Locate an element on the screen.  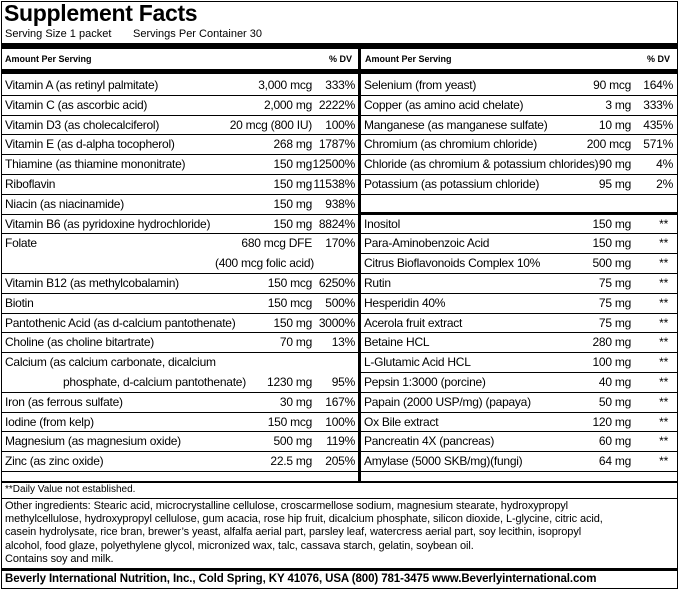
amount: 680 mcg DFE is located at coordinates (276, 243).